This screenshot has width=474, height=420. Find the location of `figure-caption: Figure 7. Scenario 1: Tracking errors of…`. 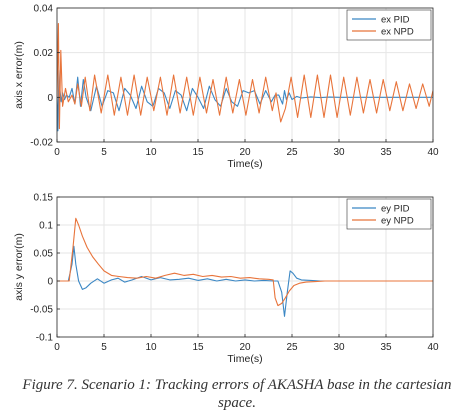

figure-caption: Figure 7. Scenario 1: Tracking errors of… is located at coordinates (237, 394).